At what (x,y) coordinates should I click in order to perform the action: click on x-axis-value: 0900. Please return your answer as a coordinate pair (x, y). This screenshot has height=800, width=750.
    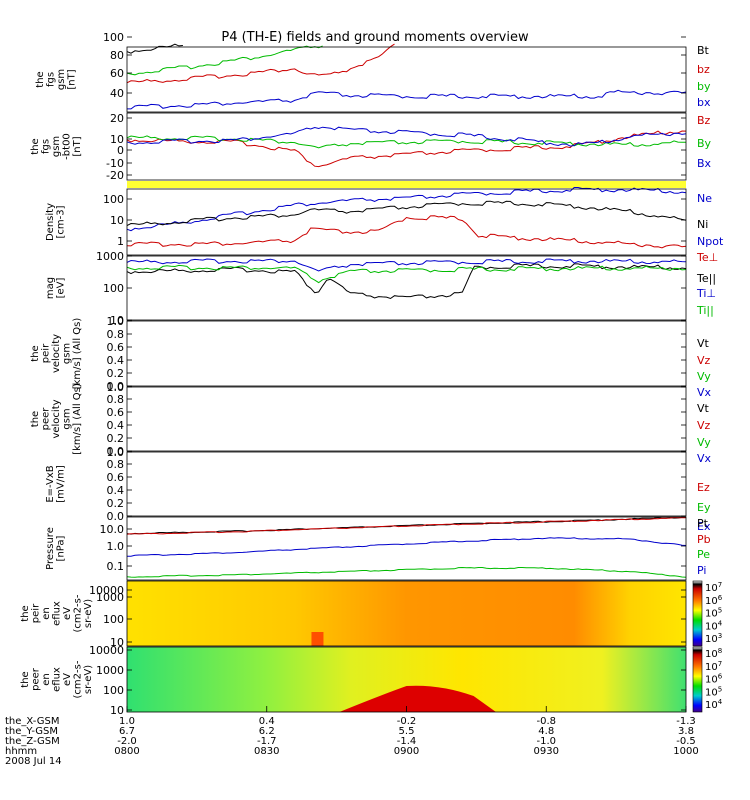
    Looking at the image, I should click on (406, 751).